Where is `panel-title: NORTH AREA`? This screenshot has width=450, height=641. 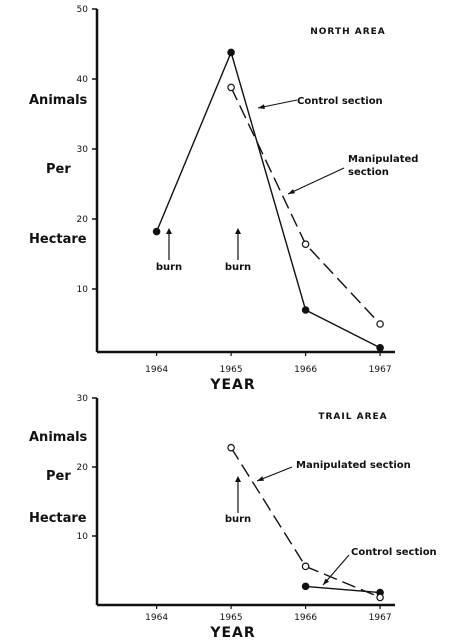 panel-title: NORTH AREA is located at coordinates (348, 32).